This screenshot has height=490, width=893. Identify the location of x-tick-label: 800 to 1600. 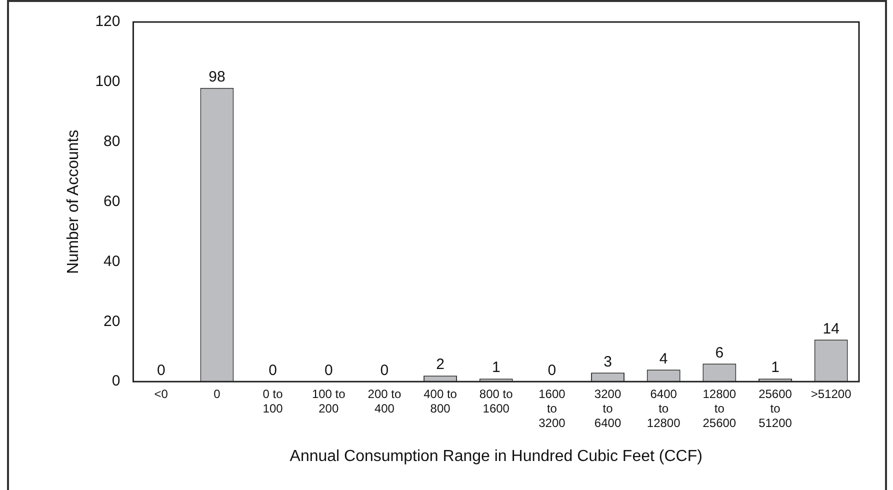
(496, 401).